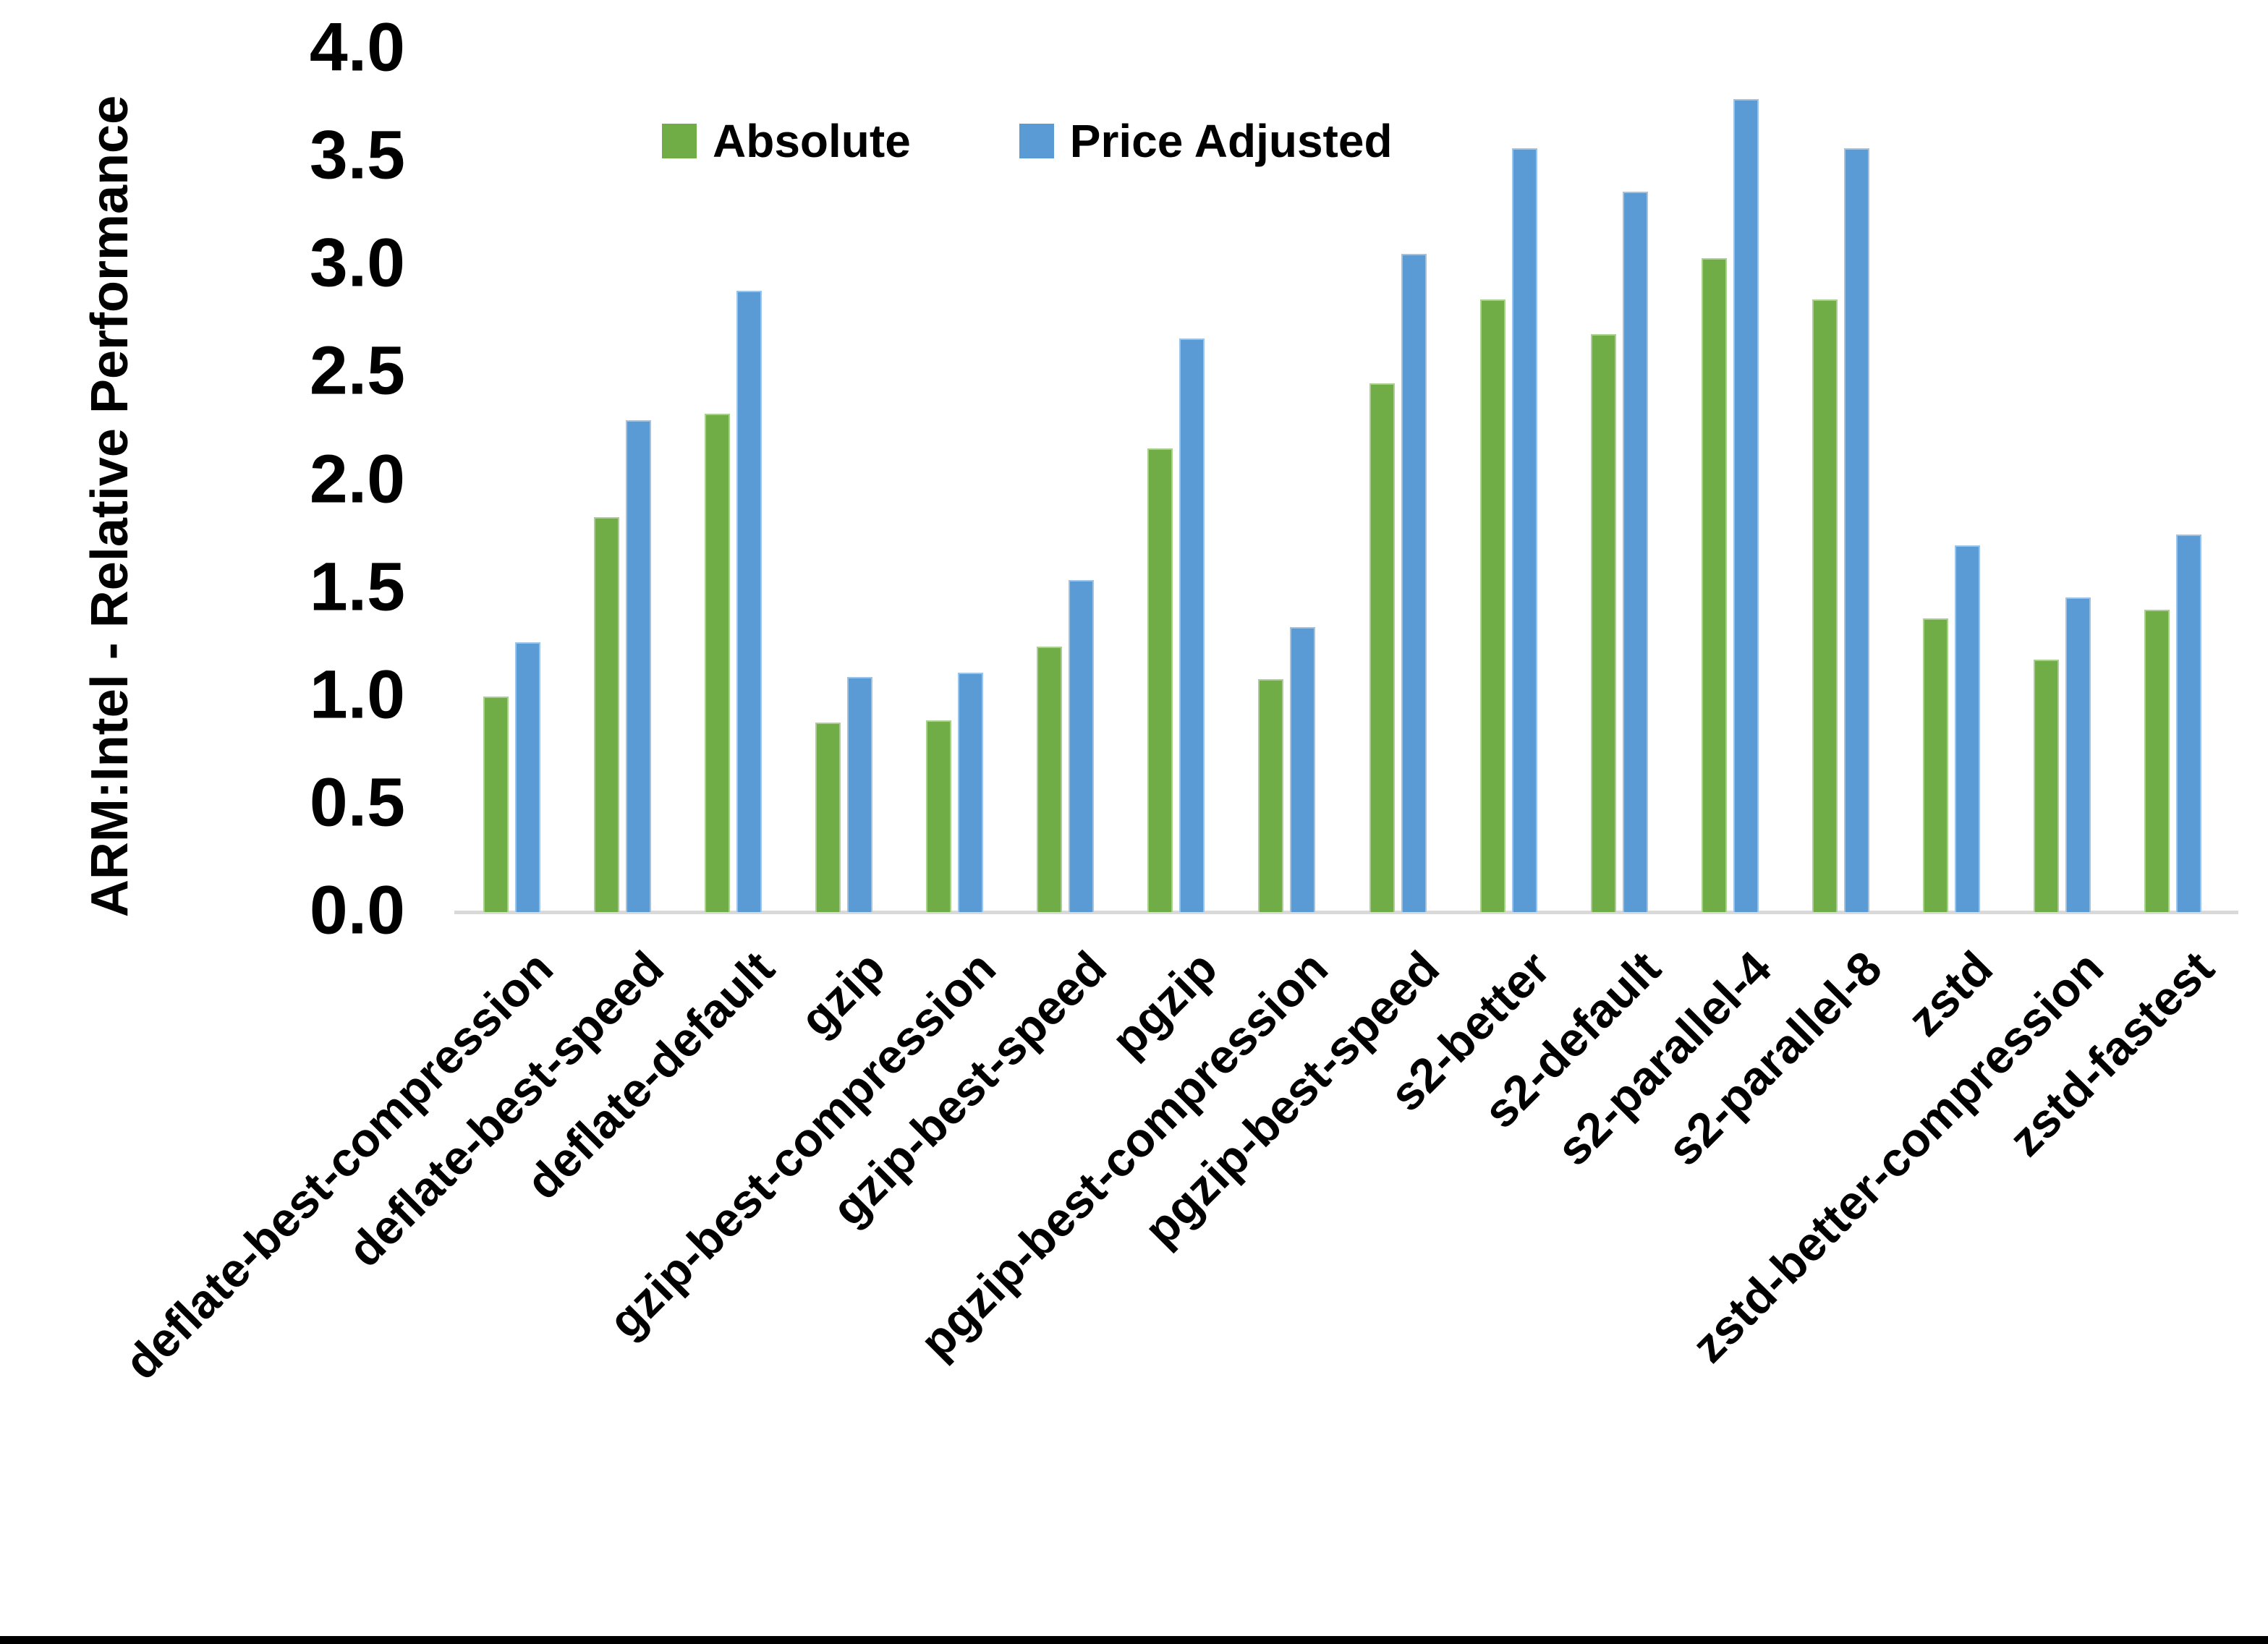  What do you see at coordinates (1231, 141) in the screenshot?
I see `legend-label-price-adjusted: Price Adjusted` at bounding box center [1231, 141].